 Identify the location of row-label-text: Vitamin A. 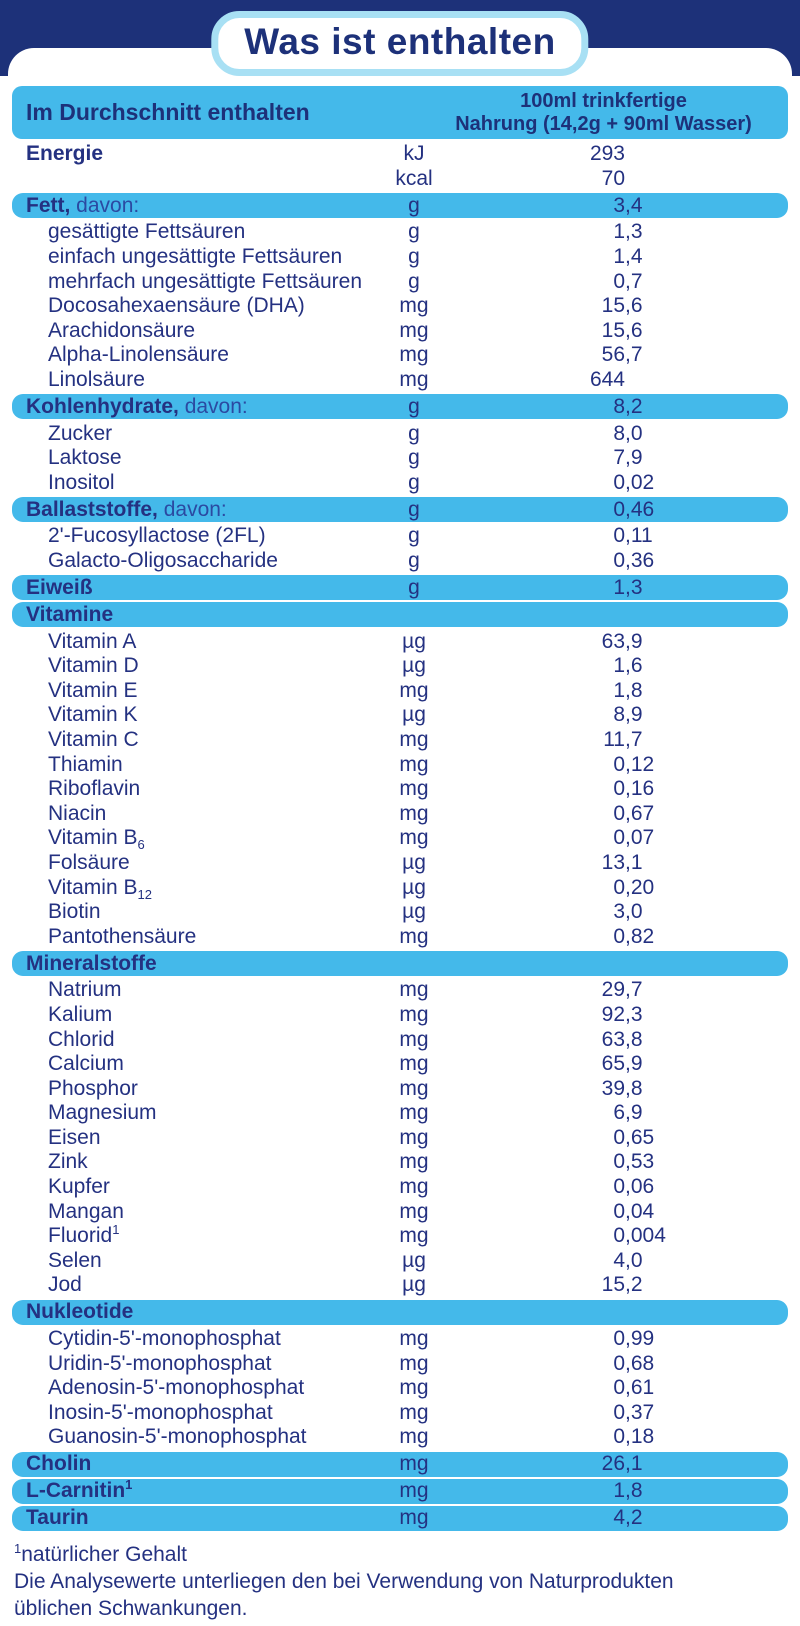
(92, 641).